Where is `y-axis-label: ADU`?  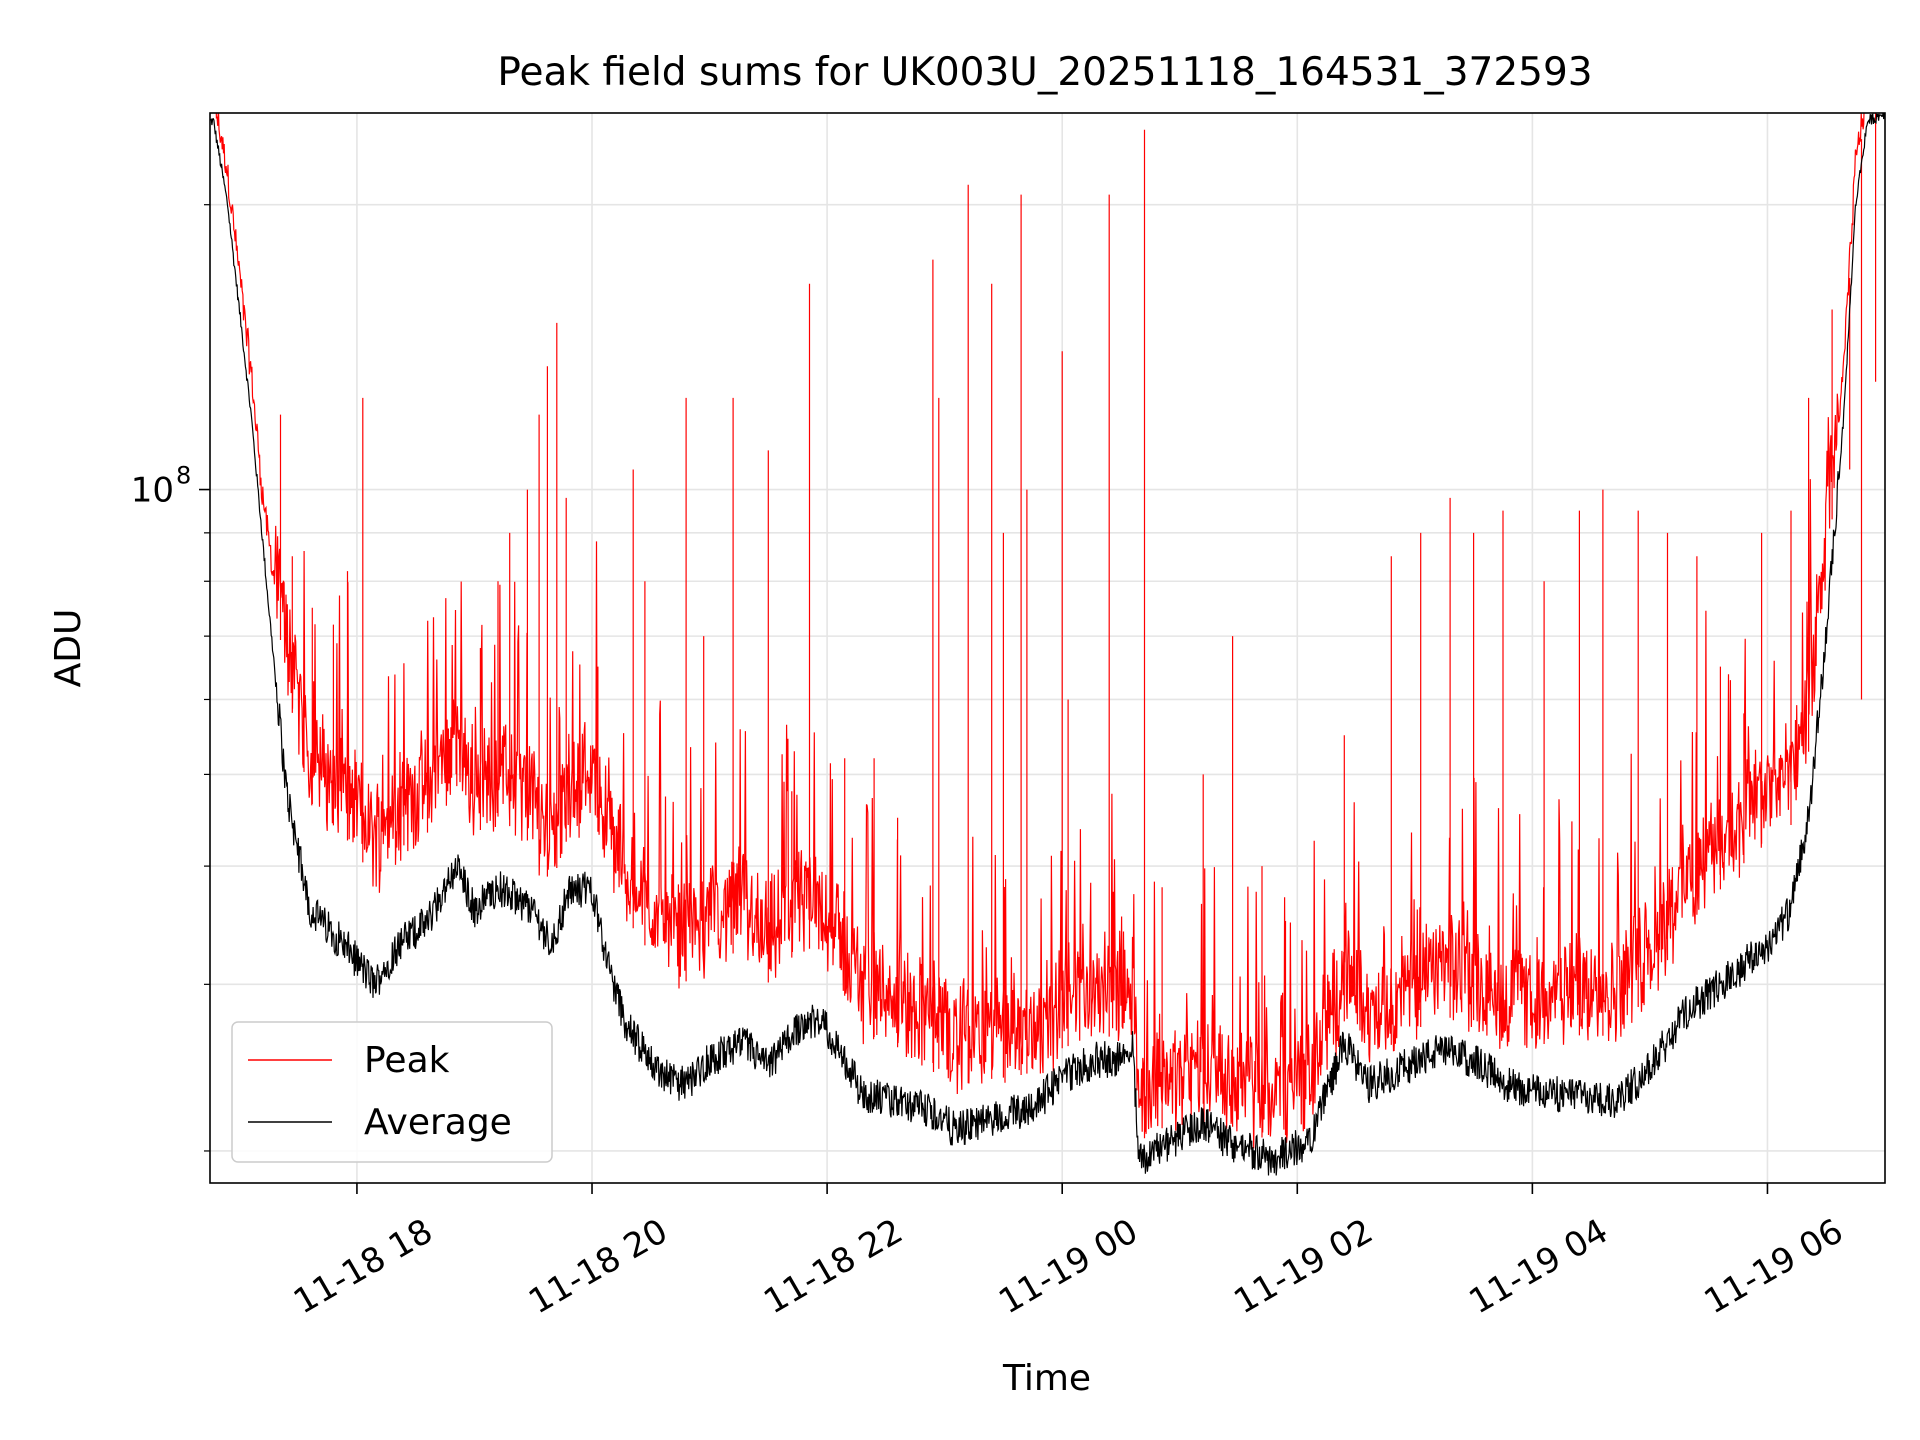 y-axis-label: ADU is located at coordinates (68, 648).